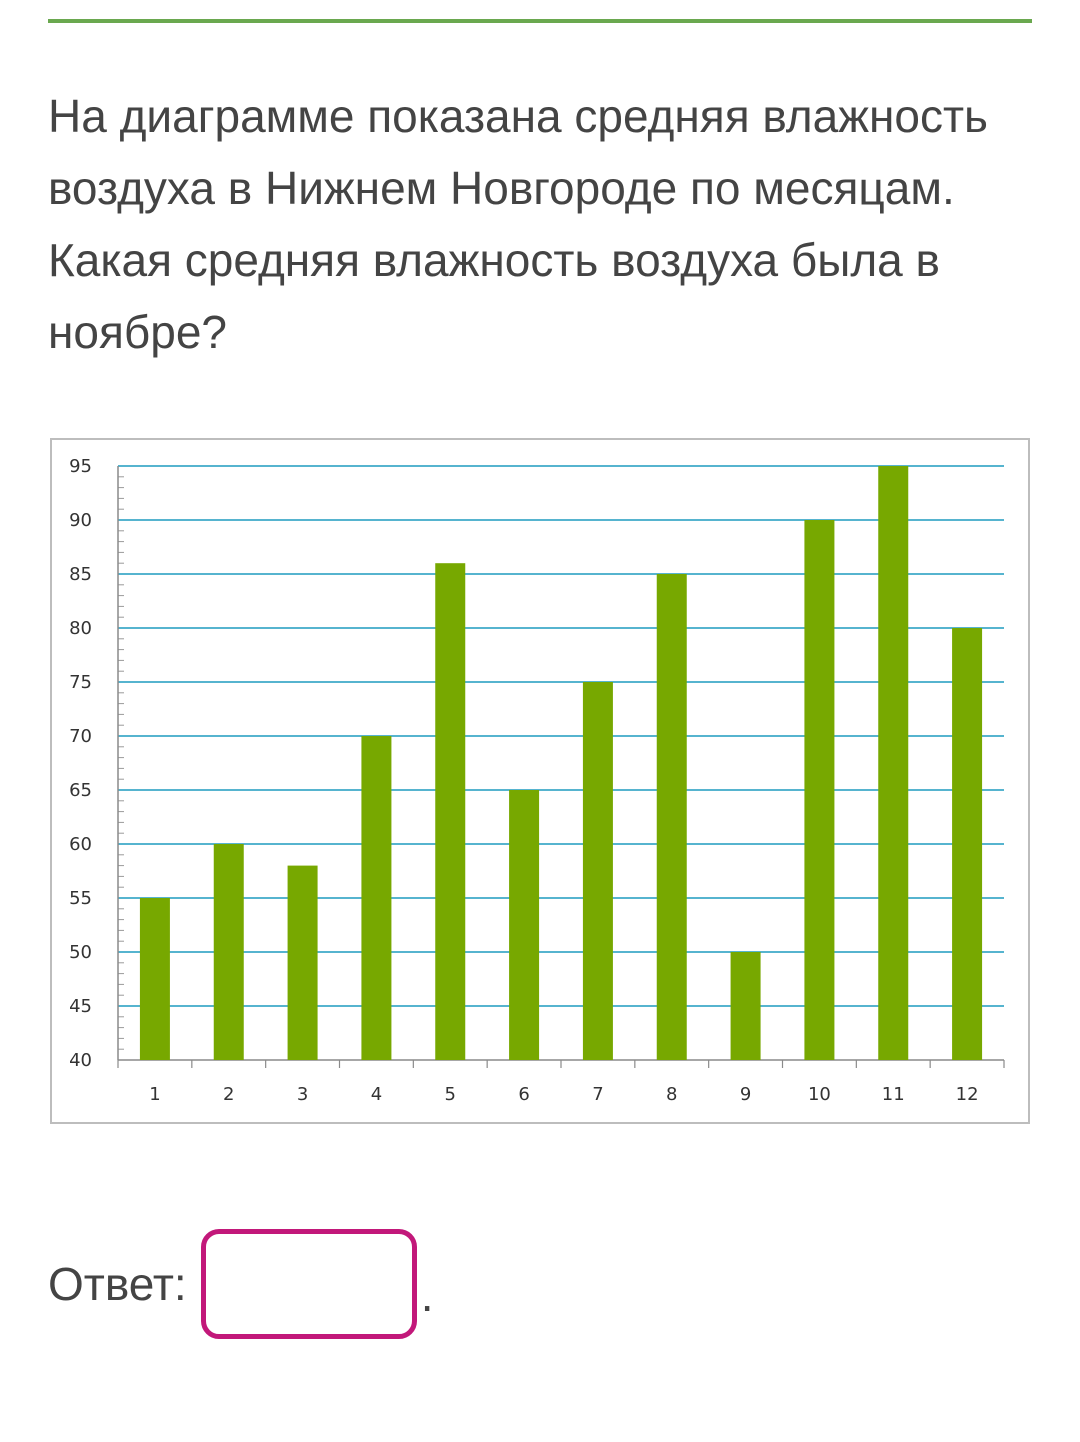 The width and height of the screenshot is (1080, 1442). I want to click on y-tick-label: 85, so click(80, 574).